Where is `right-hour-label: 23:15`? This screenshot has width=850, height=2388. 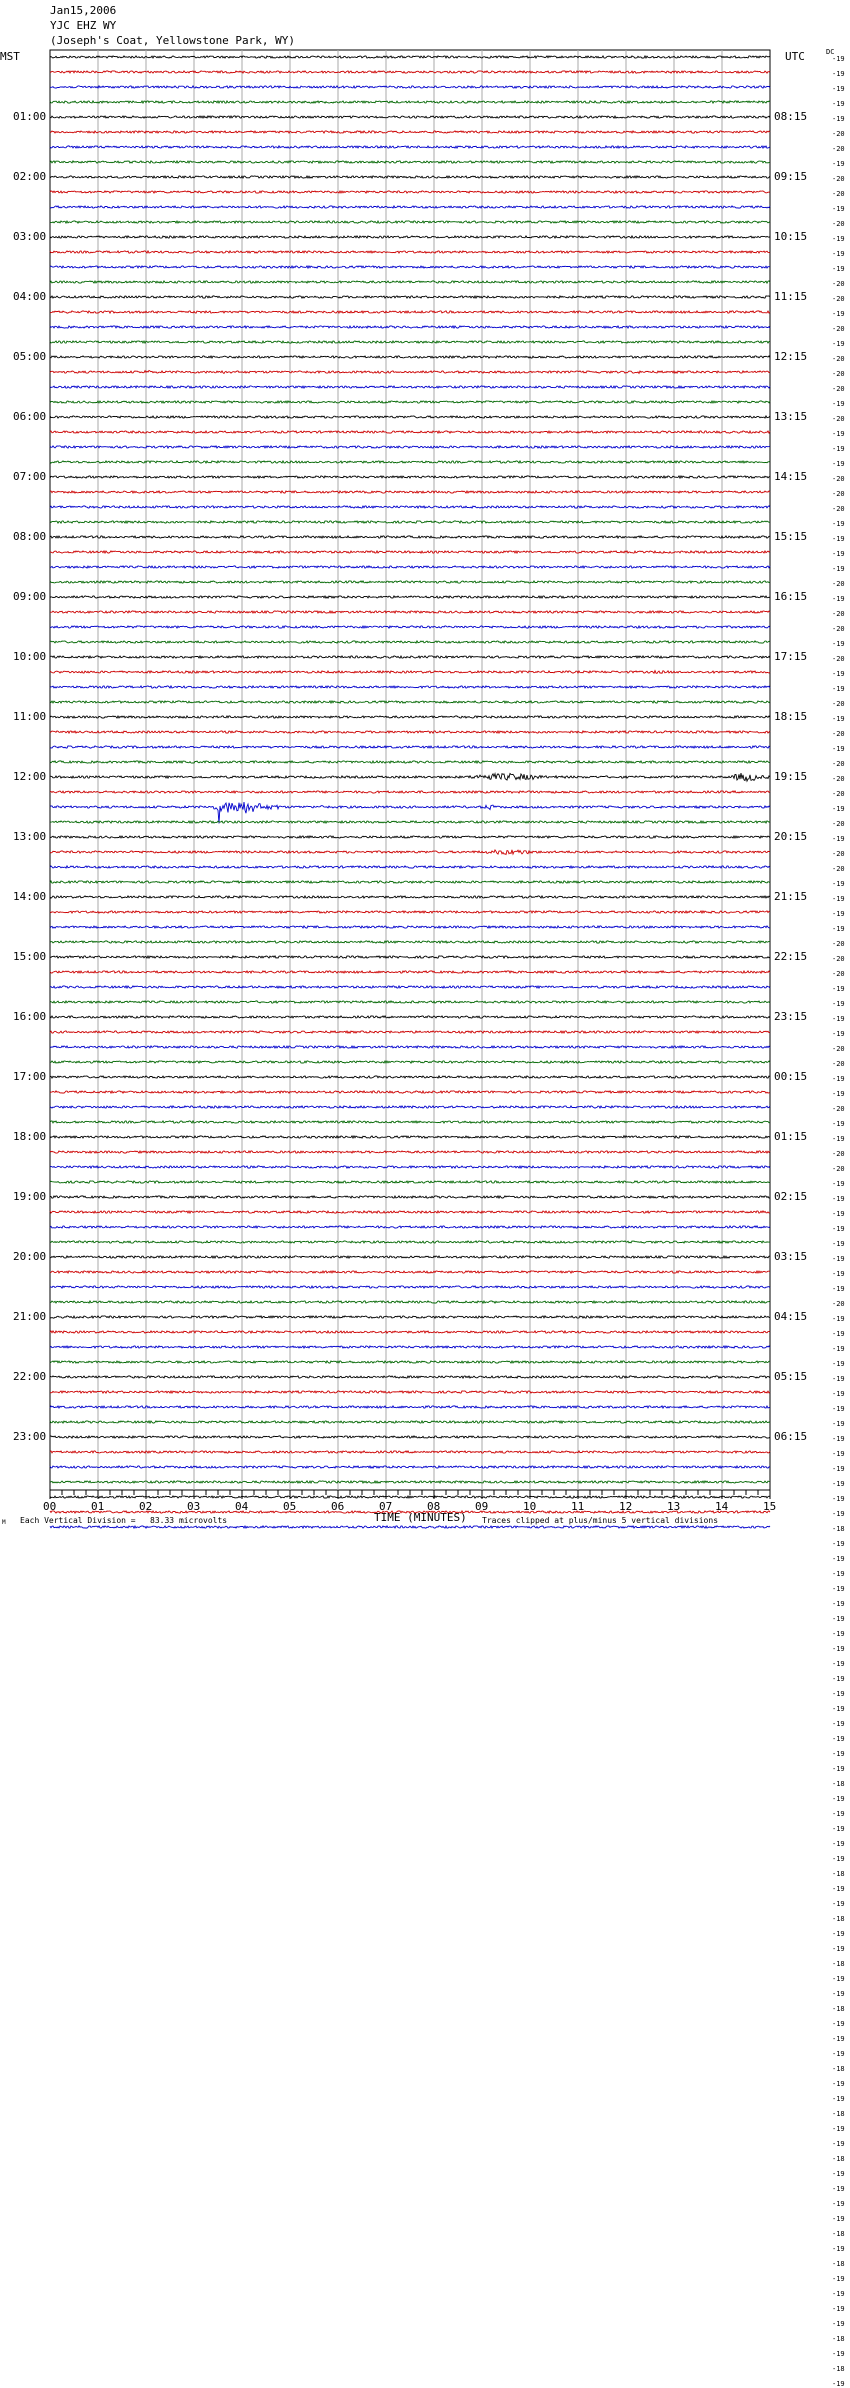 right-hour-label: 23:15 is located at coordinates (791, 1016).